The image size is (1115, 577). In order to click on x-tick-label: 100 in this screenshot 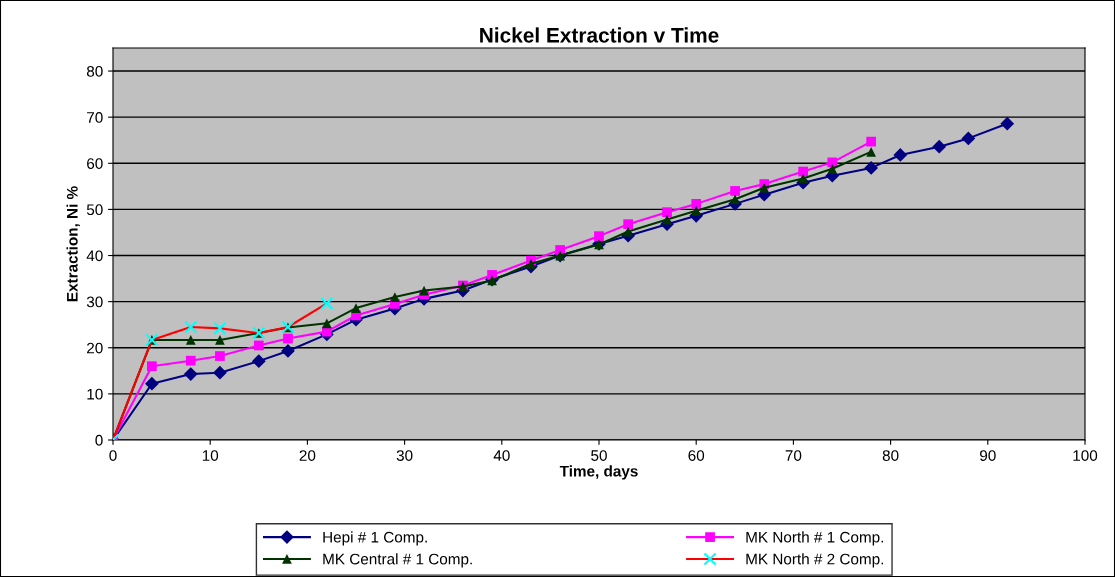, I will do `click(1085, 455)`.